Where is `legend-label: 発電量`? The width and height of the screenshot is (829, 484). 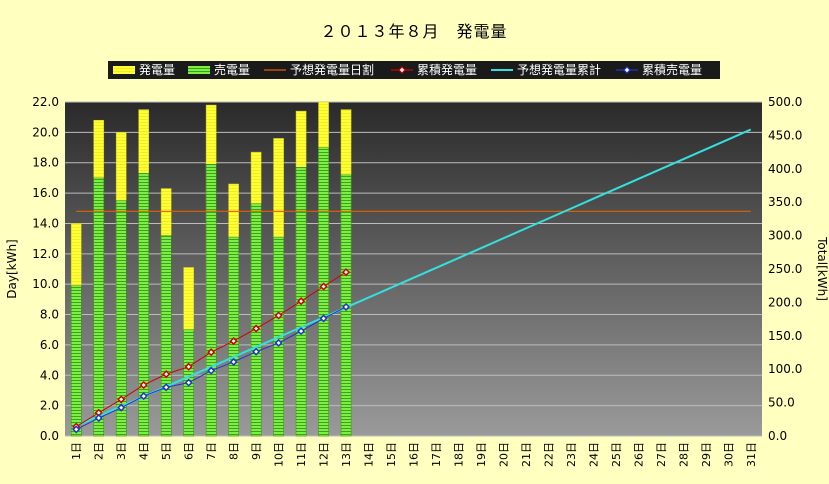 legend-label: 発電量 is located at coordinates (157, 70).